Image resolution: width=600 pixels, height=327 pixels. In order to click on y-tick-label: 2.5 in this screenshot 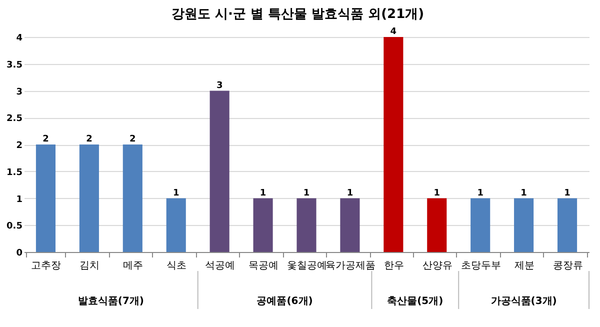, I will do `click(14, 119)`.